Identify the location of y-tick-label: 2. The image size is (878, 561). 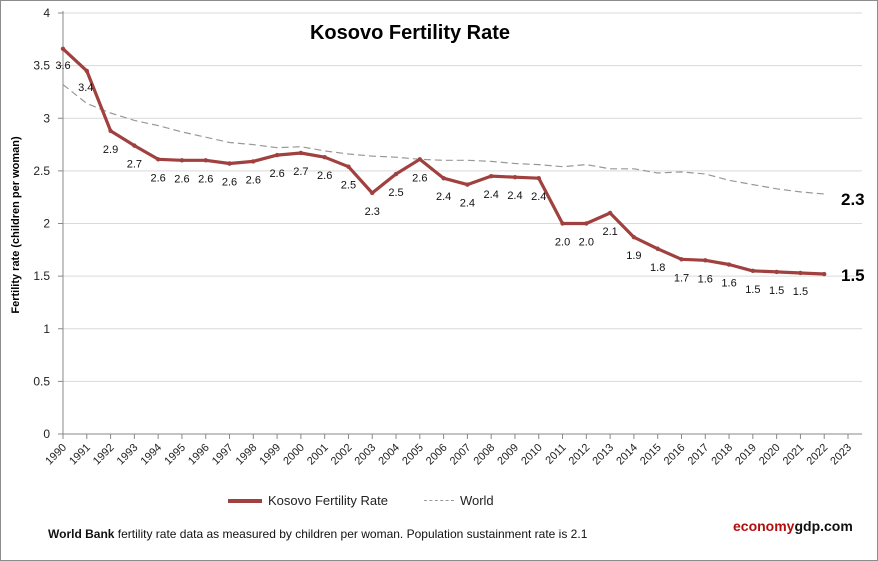
(46, 224).